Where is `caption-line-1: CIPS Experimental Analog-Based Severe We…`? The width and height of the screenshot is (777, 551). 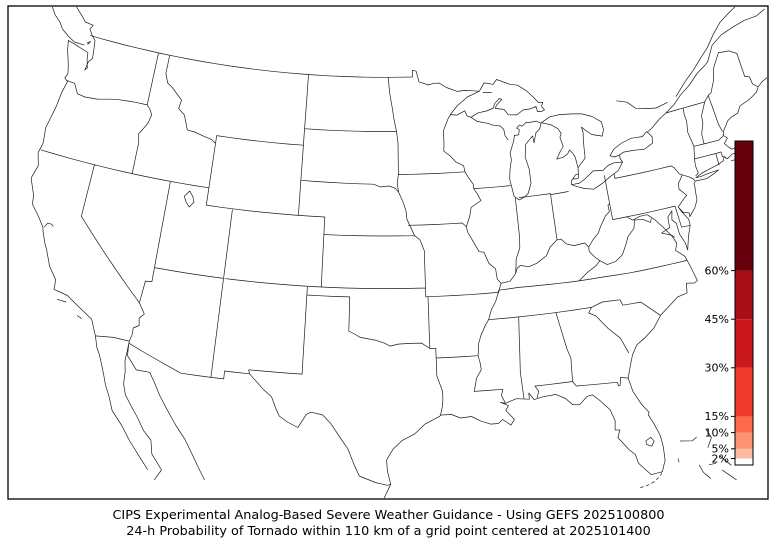
caption-line-1: CIPS Experimental Analog-Based Severe We… is located at coordinates (388, 515).